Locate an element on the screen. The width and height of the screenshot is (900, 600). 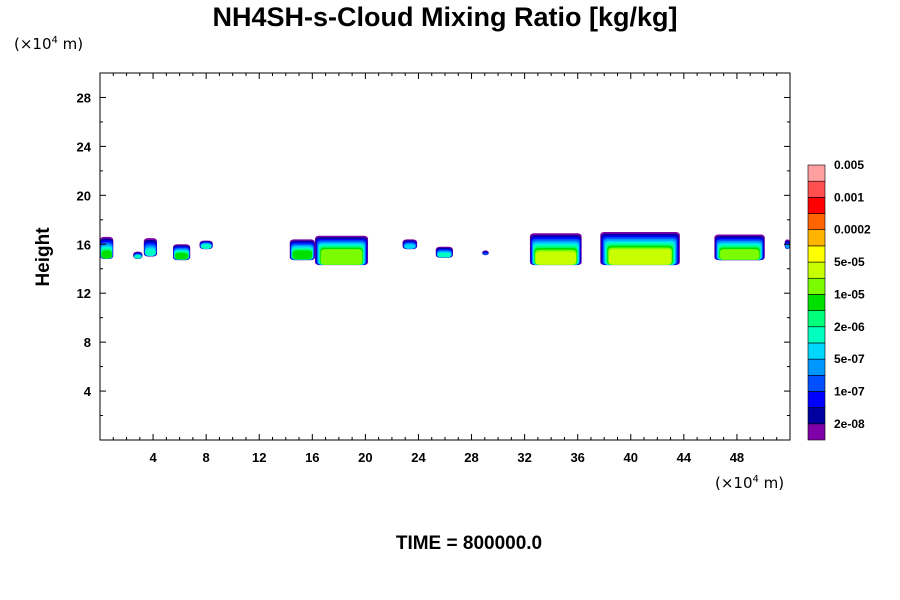
x-tick-label: 44 is located at coordinates (684, 457).